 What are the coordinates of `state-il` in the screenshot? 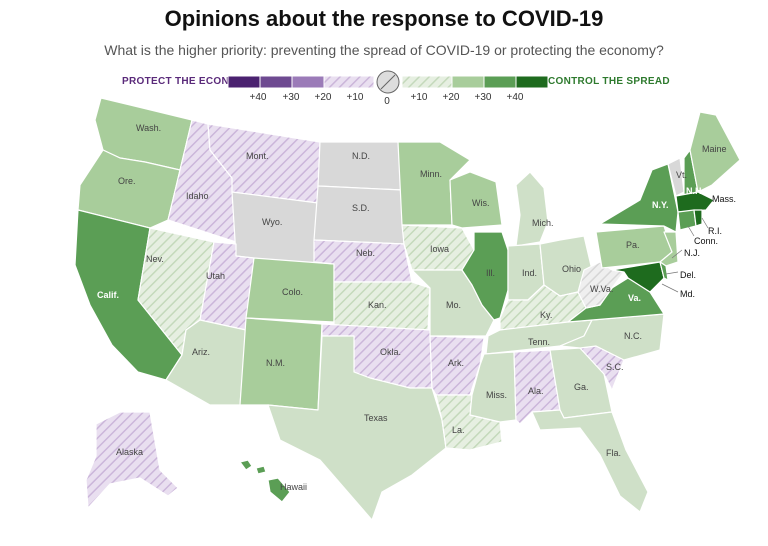 It's located at (485, 276).